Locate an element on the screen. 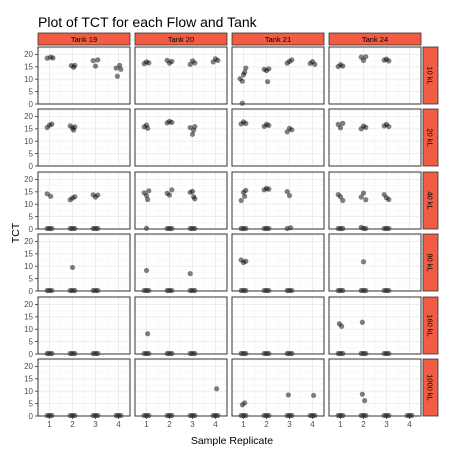 The width and height of the screenshot is (456, 455). column-strip-label-tank-20: Tank 20 is located at coordinates (181, 39).